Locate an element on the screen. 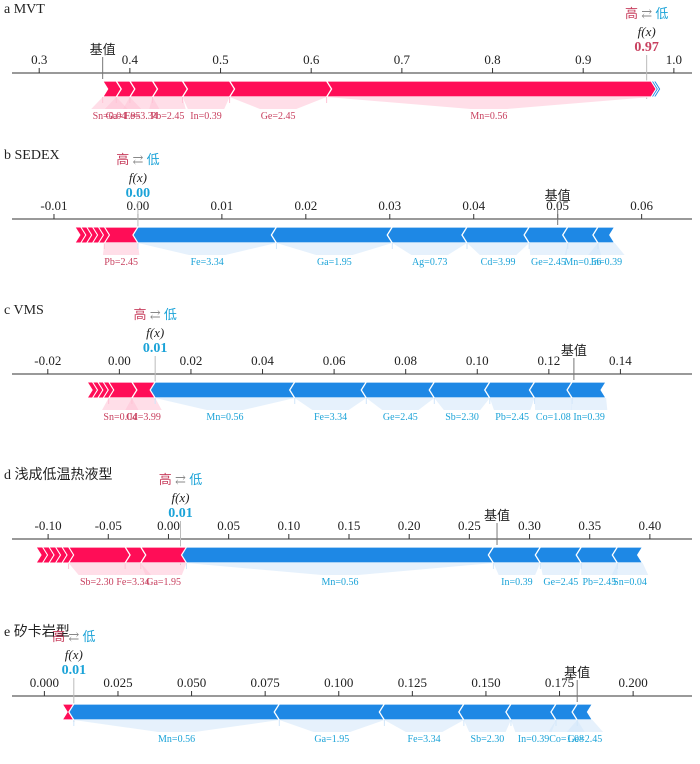 The height and width of the screenshot is (764, 700). feature-label: Ag=0.73 is located at coordinates (429, 262).